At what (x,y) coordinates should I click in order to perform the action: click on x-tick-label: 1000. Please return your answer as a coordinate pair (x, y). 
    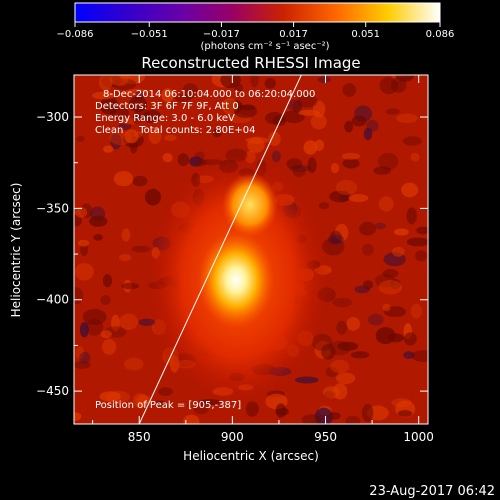
    Looking at the image, I should click on (418, 437).